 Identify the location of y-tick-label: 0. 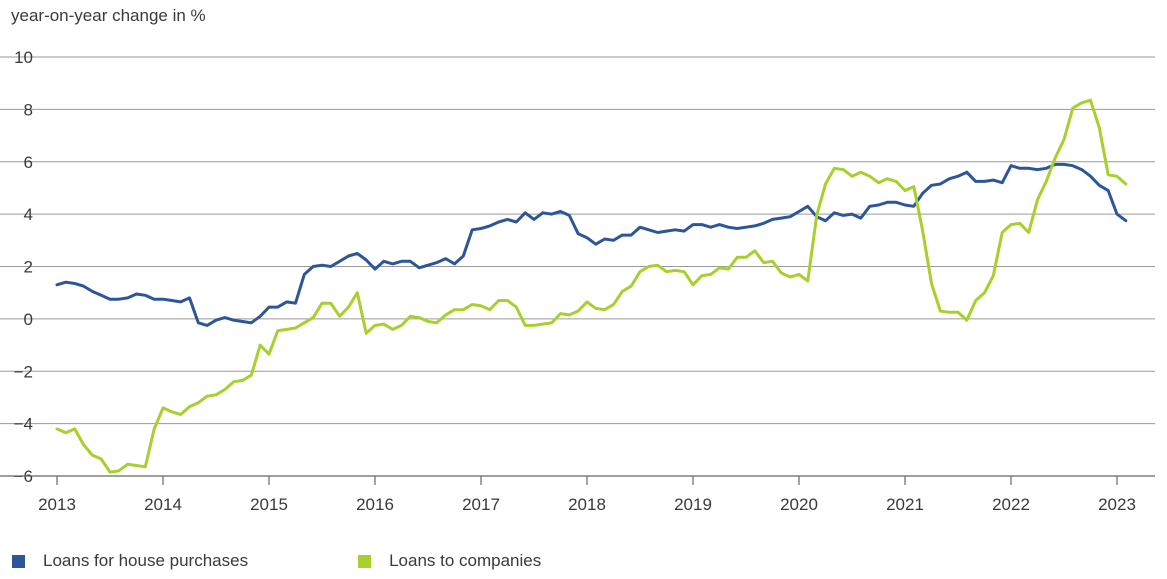
(28, 319).